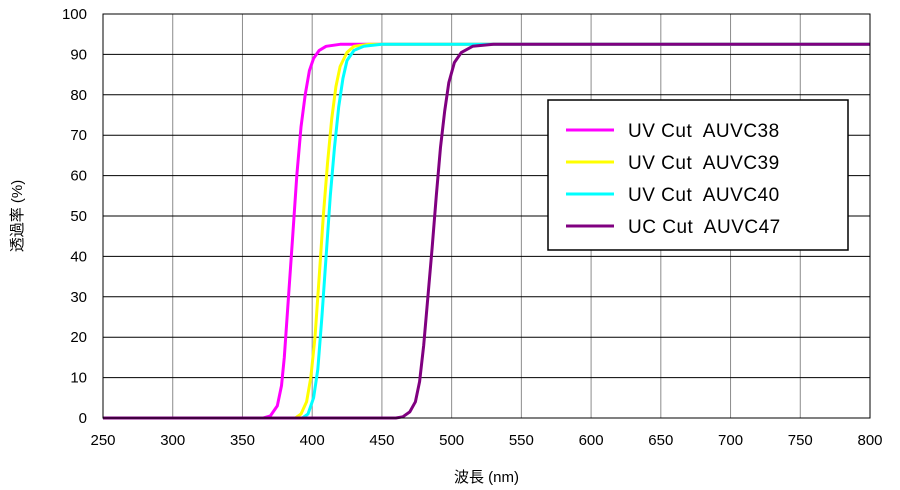 This screenshot has height=490, width=900. Describe the element at coordinates (704, 227) in the screenshot. I see `legend-label: UC Cut AUVC47` at that location.